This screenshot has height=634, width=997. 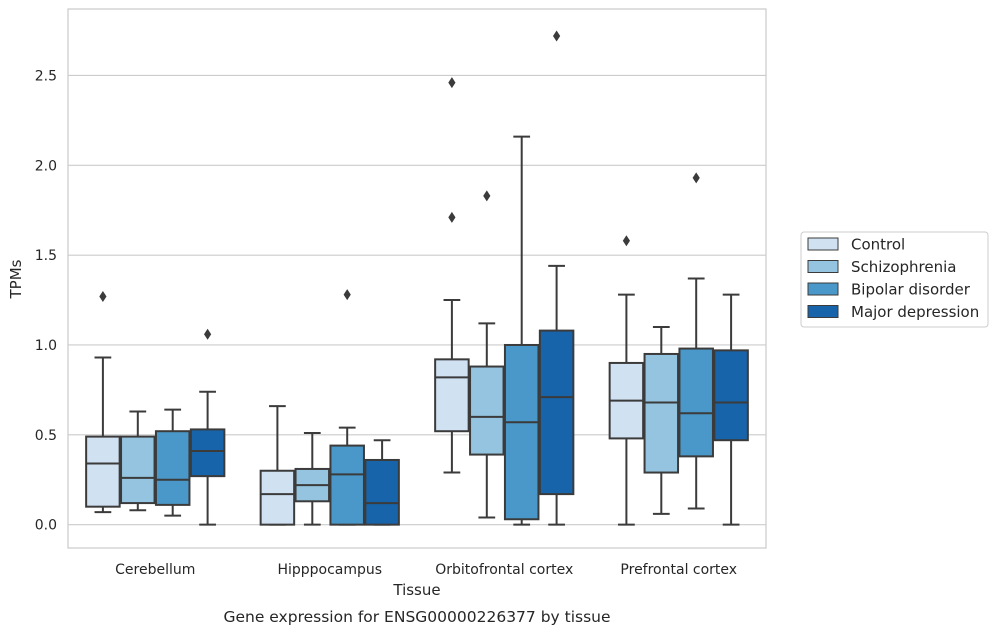 I want to click on x-tick-label: Hipppocampus, so click(x=329, y=570).